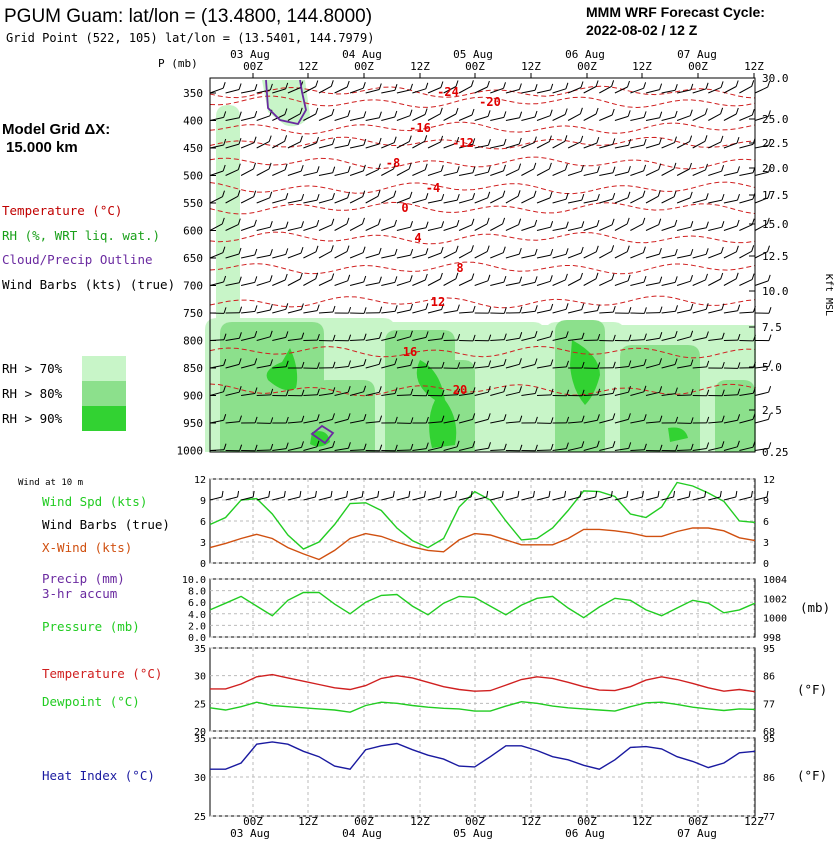 This screenshot has height=844, width=840. What do you see at coordinates (828, 295) in the screenshot?
I see `height-axis-label: Kft MSL` at bounding box center [828, 295].